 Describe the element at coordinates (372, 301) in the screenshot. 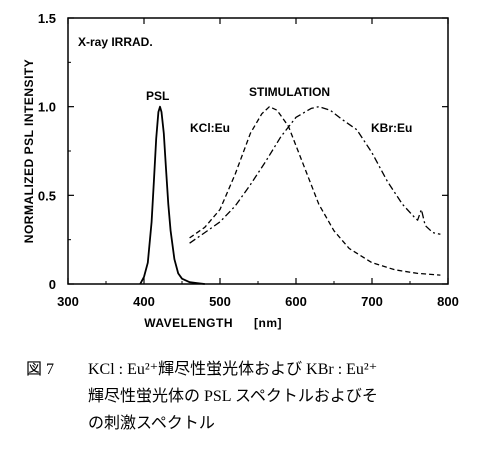

I see `x-tick-label: 700` at that location.